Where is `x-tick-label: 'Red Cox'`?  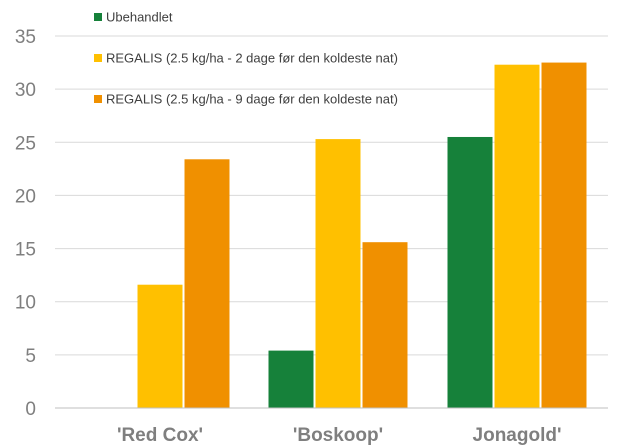
x-tick-label: 'Red Cox' is located at coordinates (160, 435).